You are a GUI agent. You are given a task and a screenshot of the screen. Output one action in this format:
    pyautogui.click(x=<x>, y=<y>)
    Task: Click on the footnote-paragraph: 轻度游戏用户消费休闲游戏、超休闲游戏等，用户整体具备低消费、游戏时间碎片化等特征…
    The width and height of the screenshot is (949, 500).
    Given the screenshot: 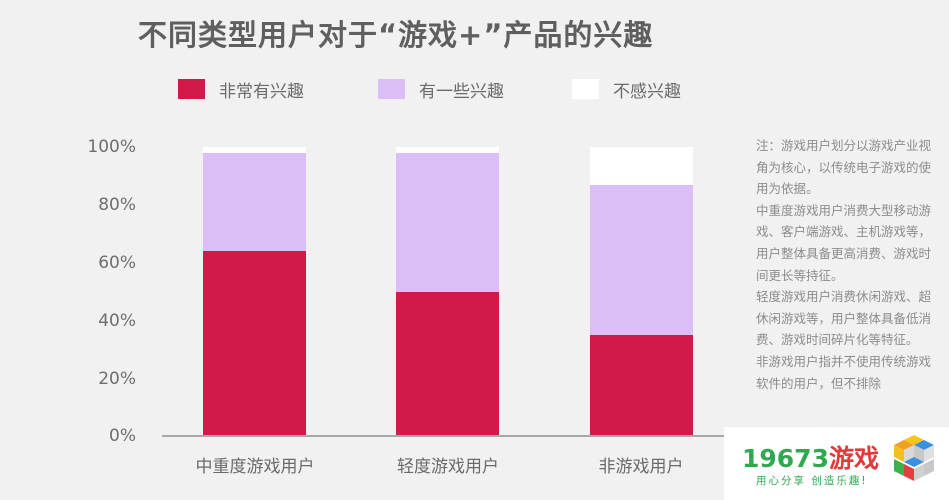 What is the action you would take?
    pyautogui.click(x=844, y=318)
    